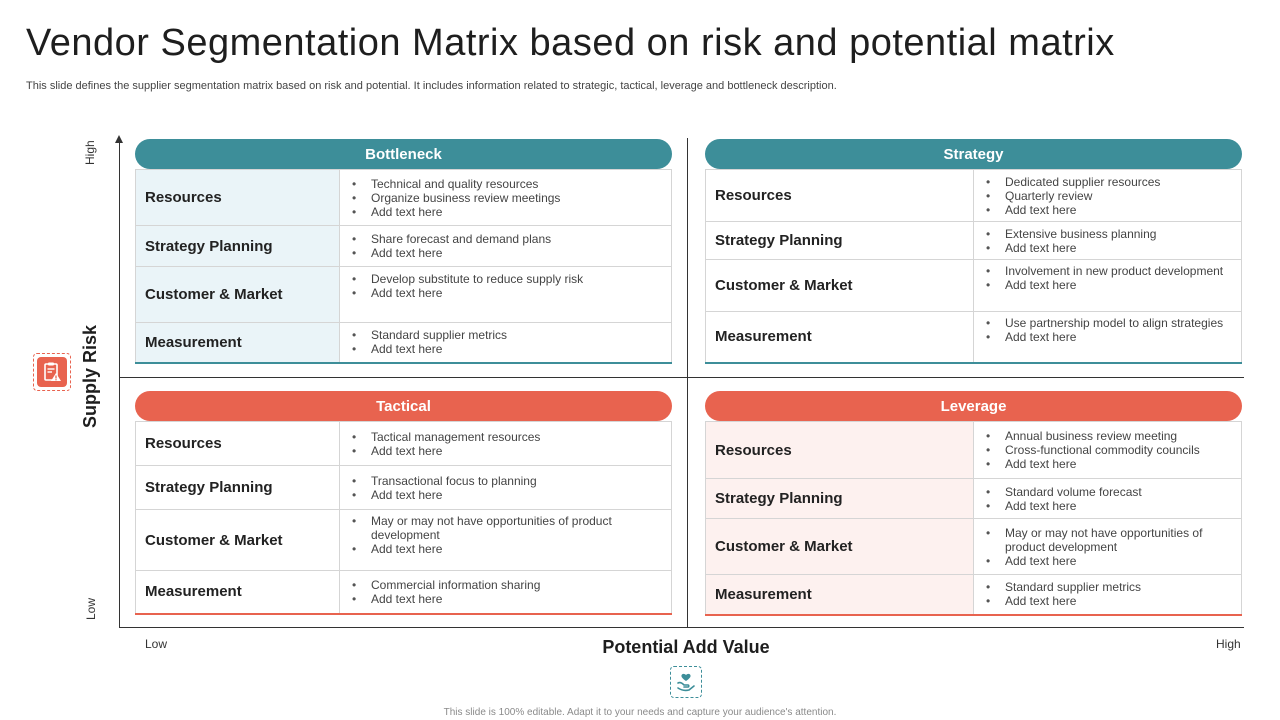 Image resolution: width=1280 pixels, height=720 pixels. What do you see at coordinates (507, 481) in the screenshot?
I see `list-item: Transactional focus to planning` at bounding box center [507, 481].